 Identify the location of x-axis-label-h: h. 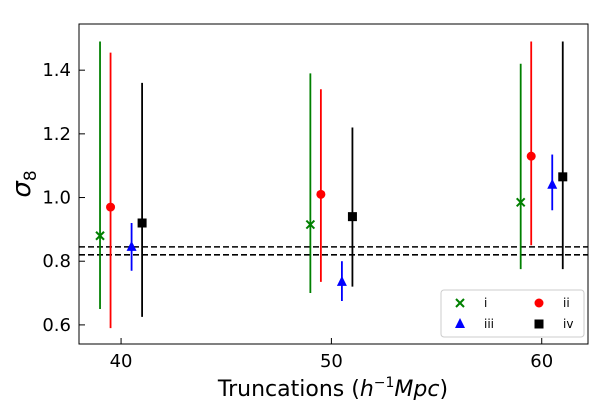
(367, 388).